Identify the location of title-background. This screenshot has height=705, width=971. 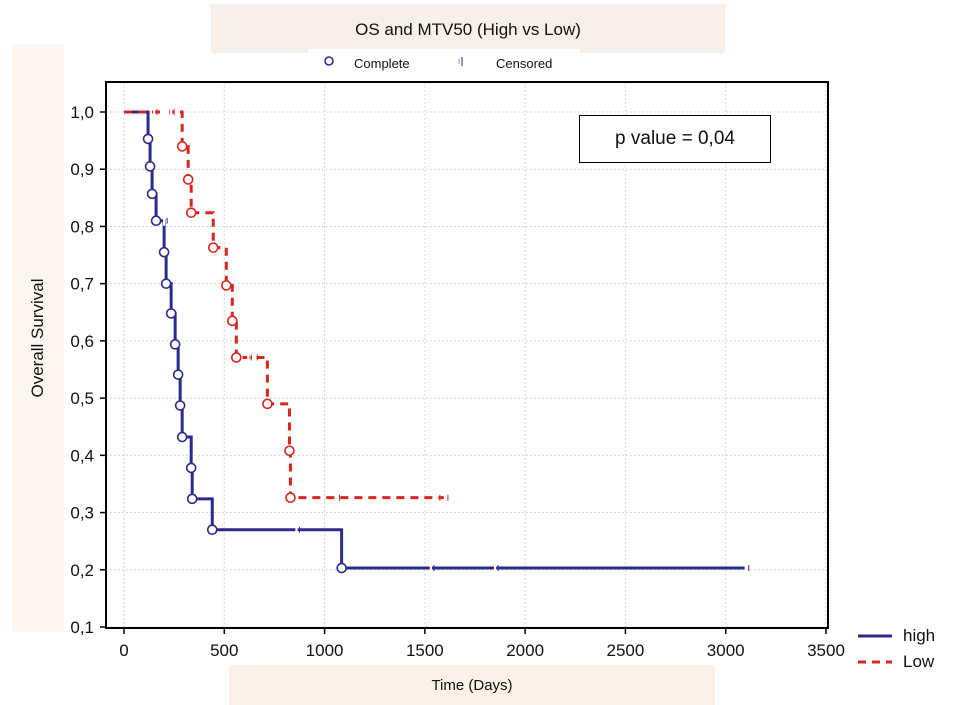
(468, 28).